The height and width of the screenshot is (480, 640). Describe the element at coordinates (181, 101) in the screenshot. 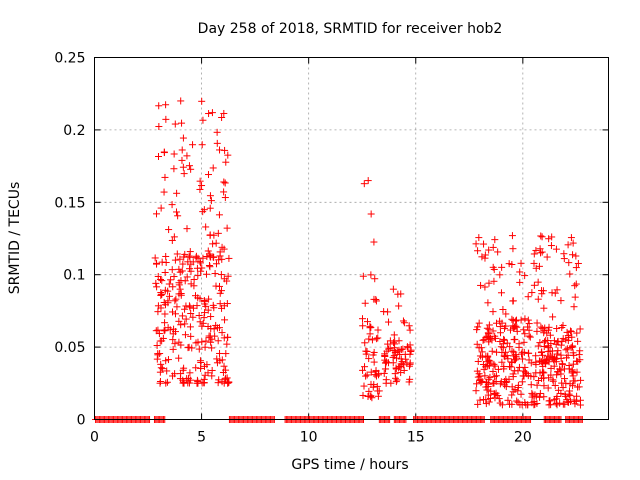

I see `data-point-peak` at that location.